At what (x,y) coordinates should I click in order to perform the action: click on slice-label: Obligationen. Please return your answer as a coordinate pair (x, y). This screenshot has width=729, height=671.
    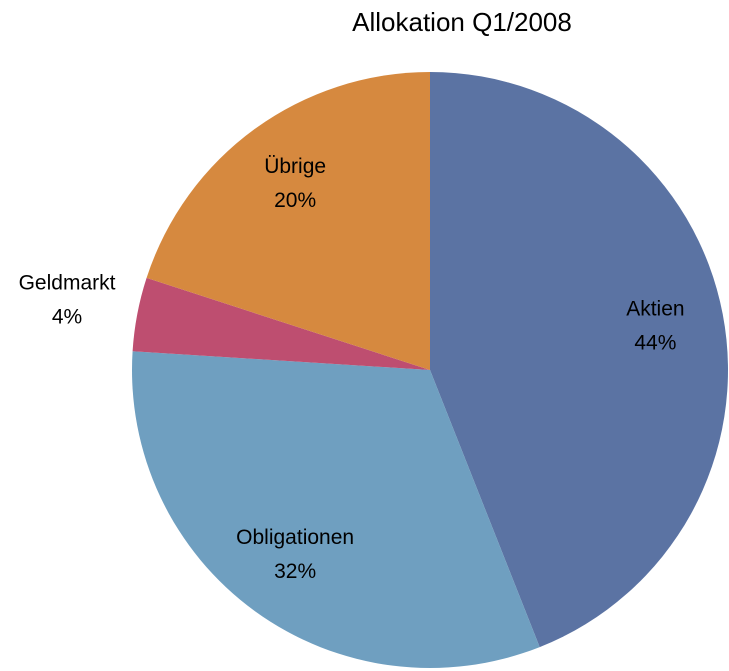
    Looking at the image, I should click on (295, 537).